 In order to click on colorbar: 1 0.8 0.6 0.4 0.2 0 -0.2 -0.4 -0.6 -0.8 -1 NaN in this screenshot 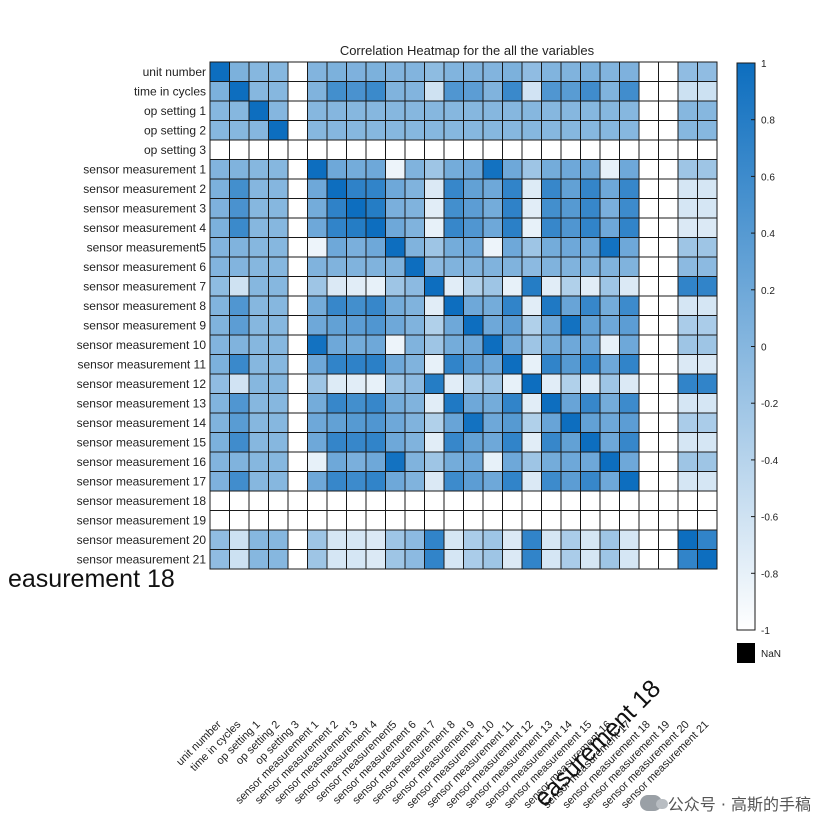, I will do `click(758, 361)`.